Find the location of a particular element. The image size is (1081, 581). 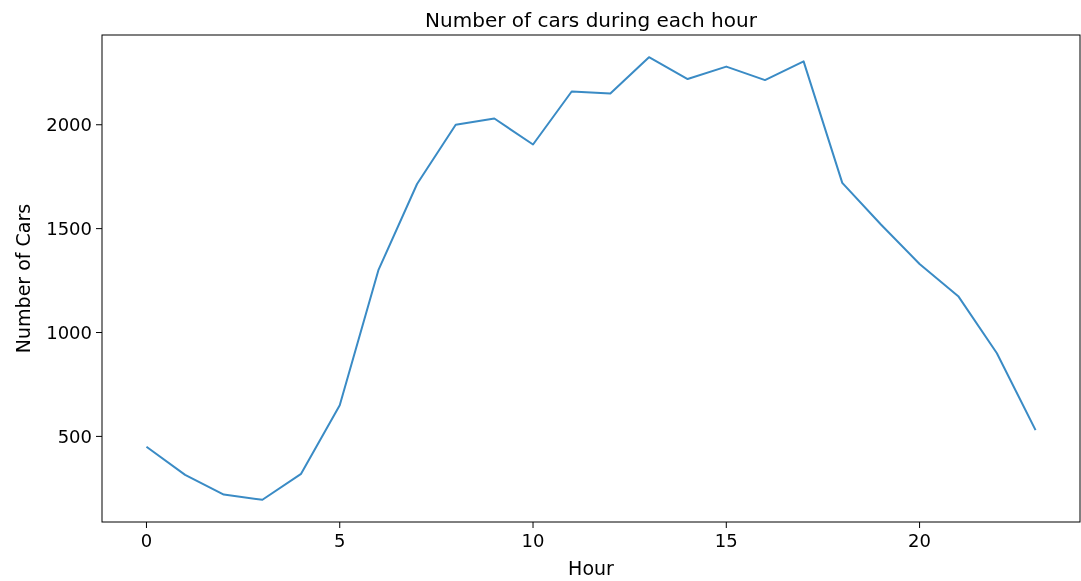

x-tick-label: 5 is located at coordinates (340, 540).